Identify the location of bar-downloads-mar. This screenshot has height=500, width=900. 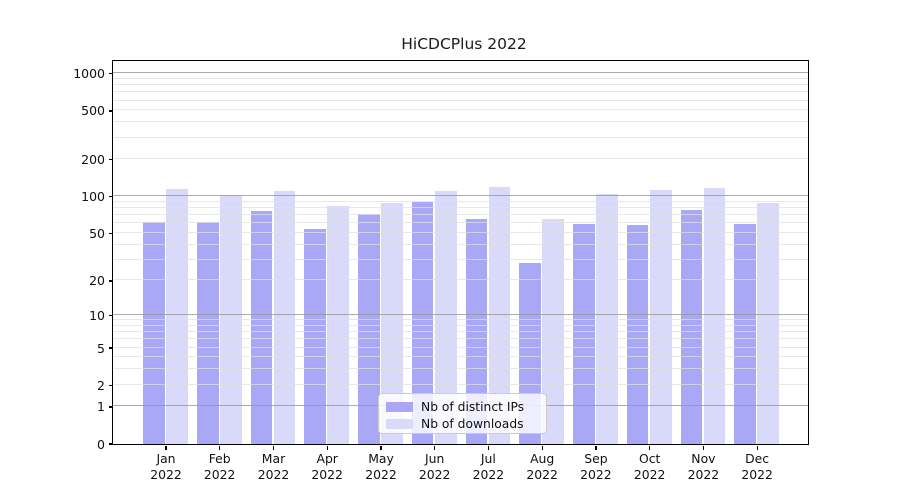
(284, 317).